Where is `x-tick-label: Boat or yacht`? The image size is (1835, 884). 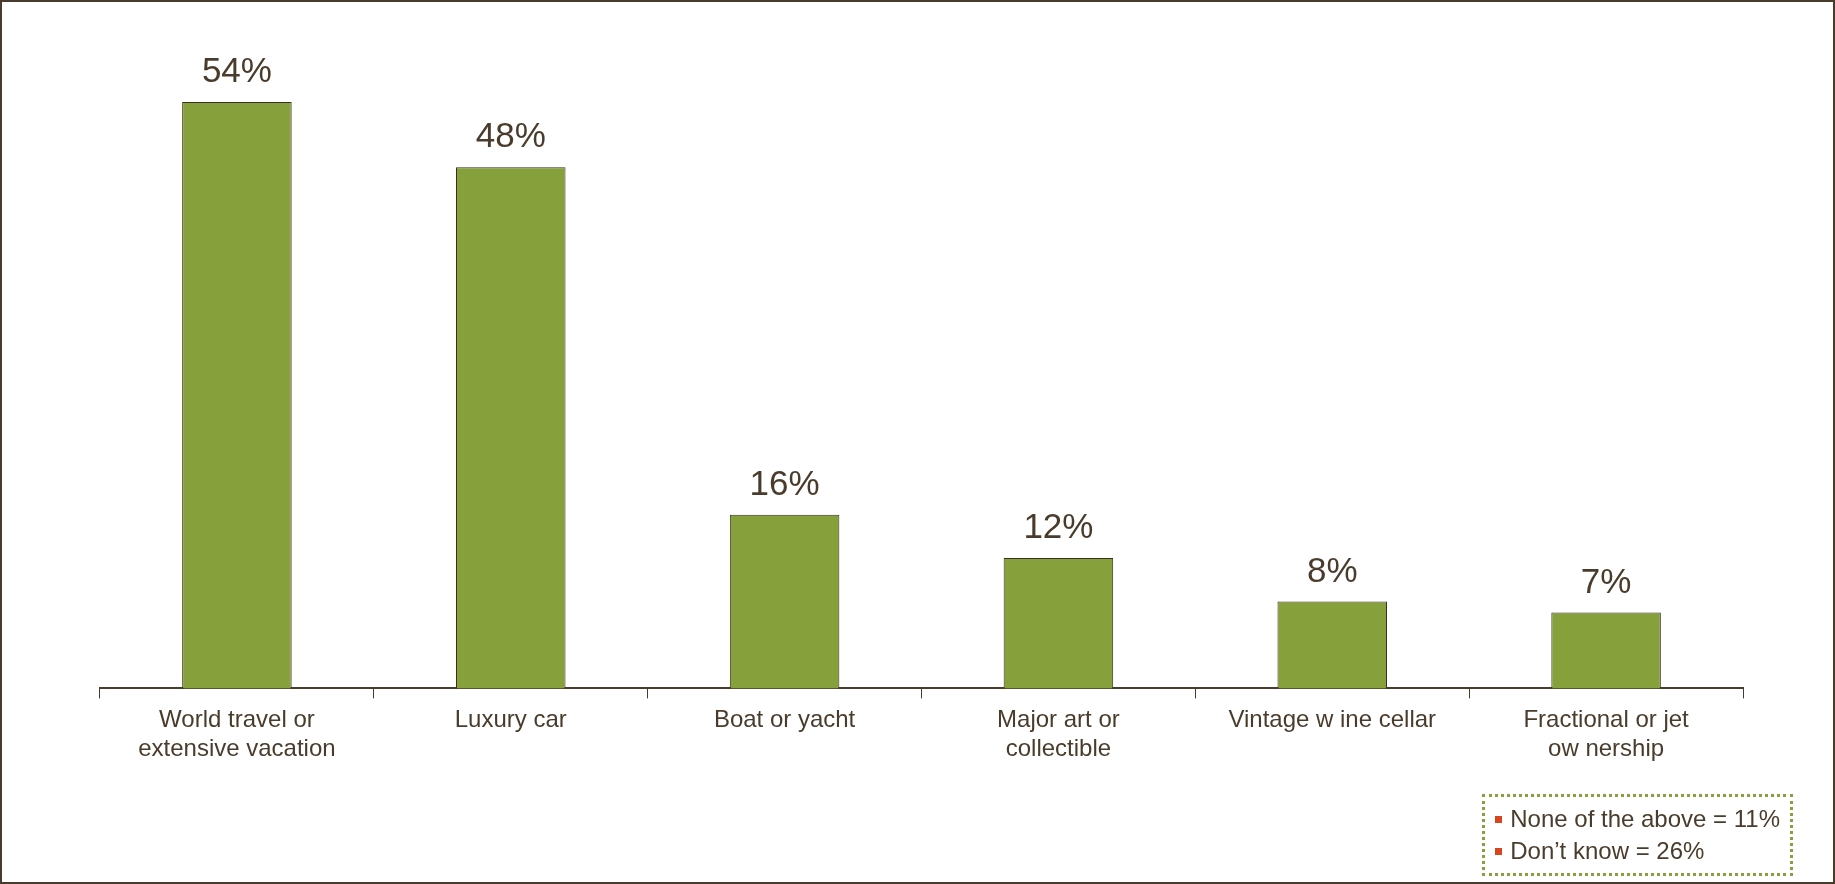
x-tick-label: Boat or yacht is located at coordinates (784, 719).